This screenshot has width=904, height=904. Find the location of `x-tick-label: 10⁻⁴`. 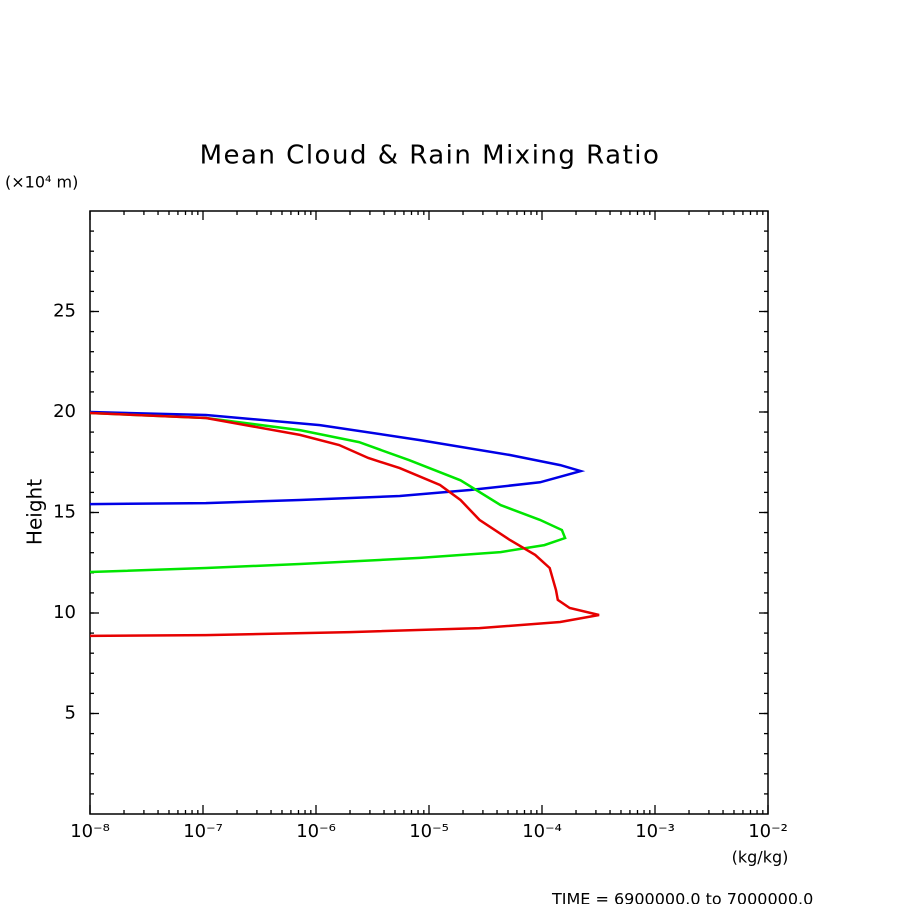

x-tick-label: 10⁻⁴ is located at coordinates (542, 831).